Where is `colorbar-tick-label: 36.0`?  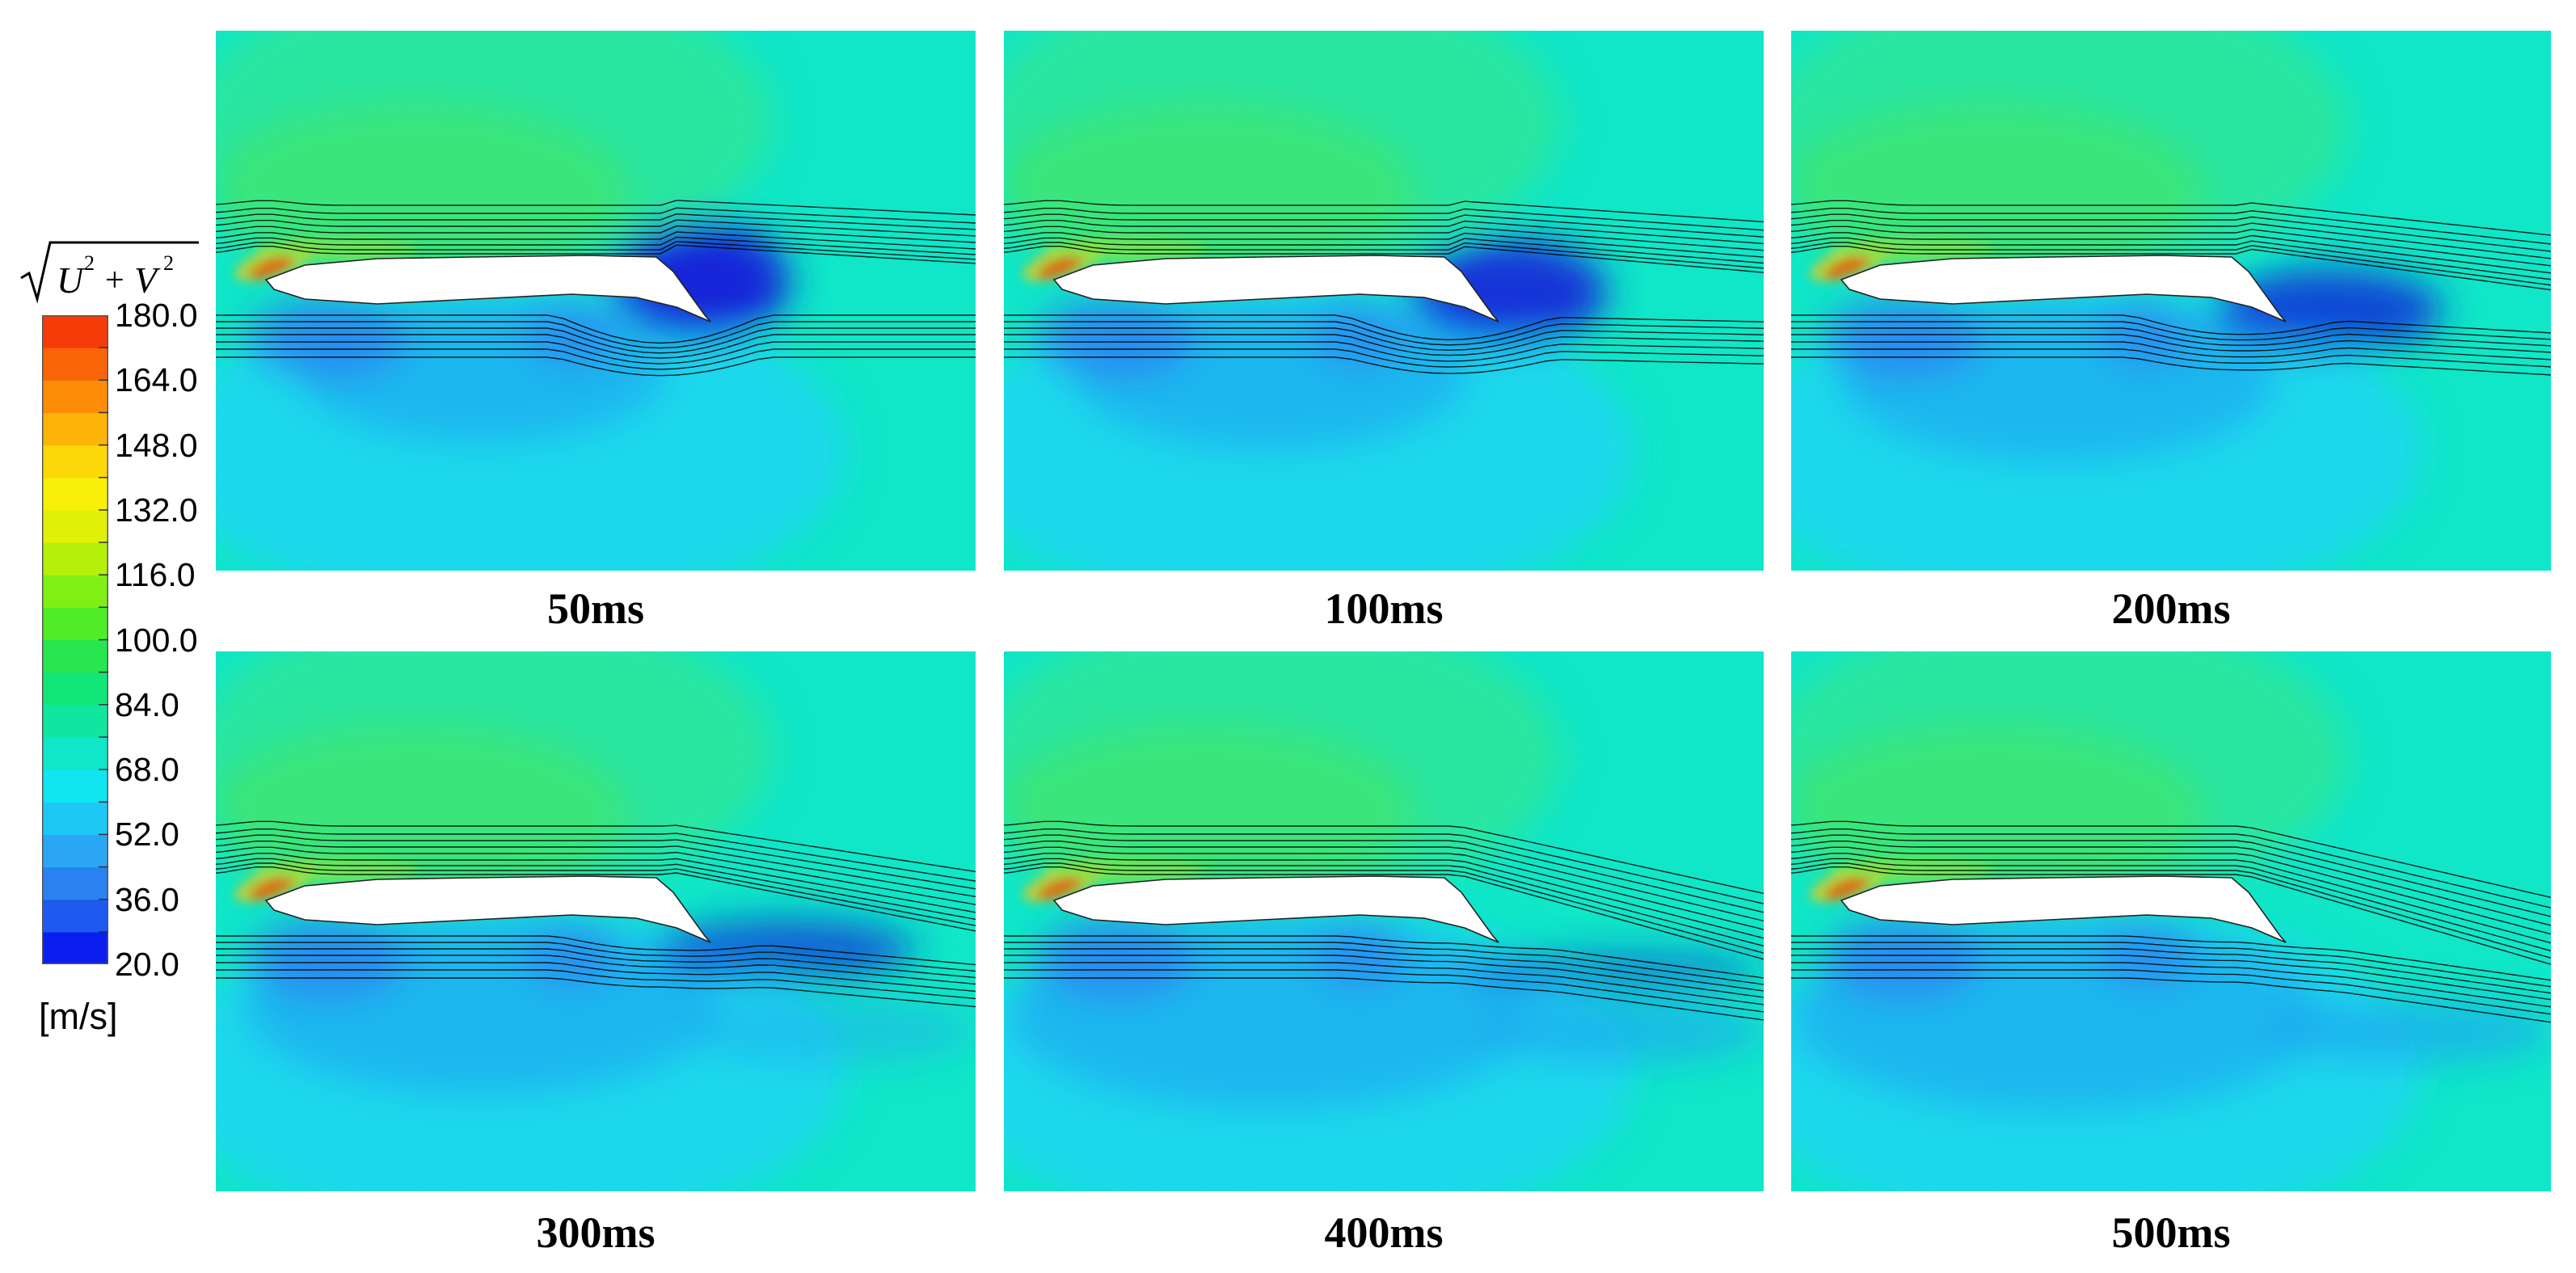
colorbar-tick-label: 36.0 is located at coordinates (147, 899).